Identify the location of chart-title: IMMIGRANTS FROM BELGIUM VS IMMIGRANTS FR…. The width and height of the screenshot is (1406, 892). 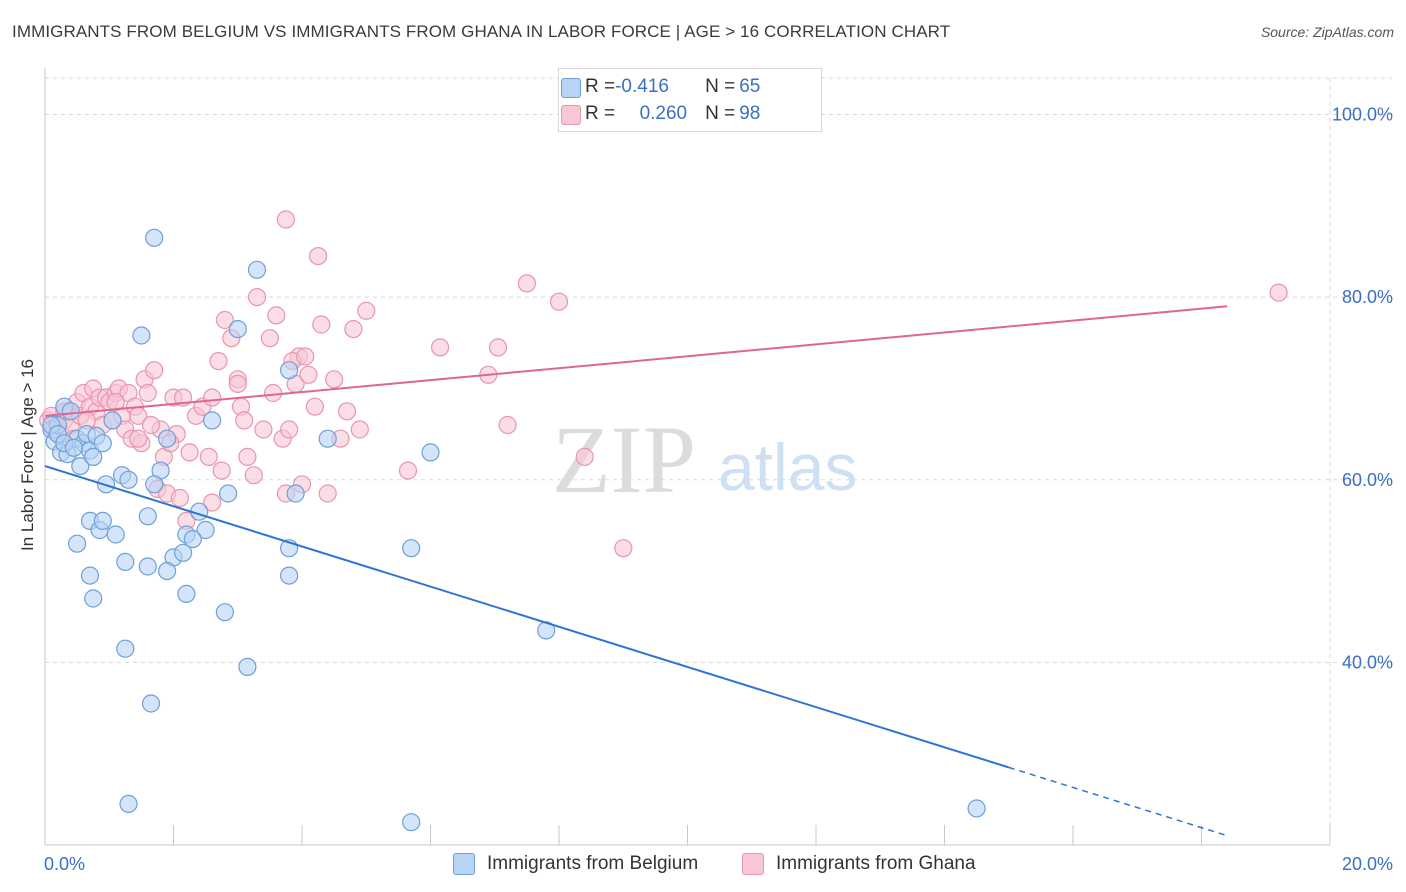
(481, 31).